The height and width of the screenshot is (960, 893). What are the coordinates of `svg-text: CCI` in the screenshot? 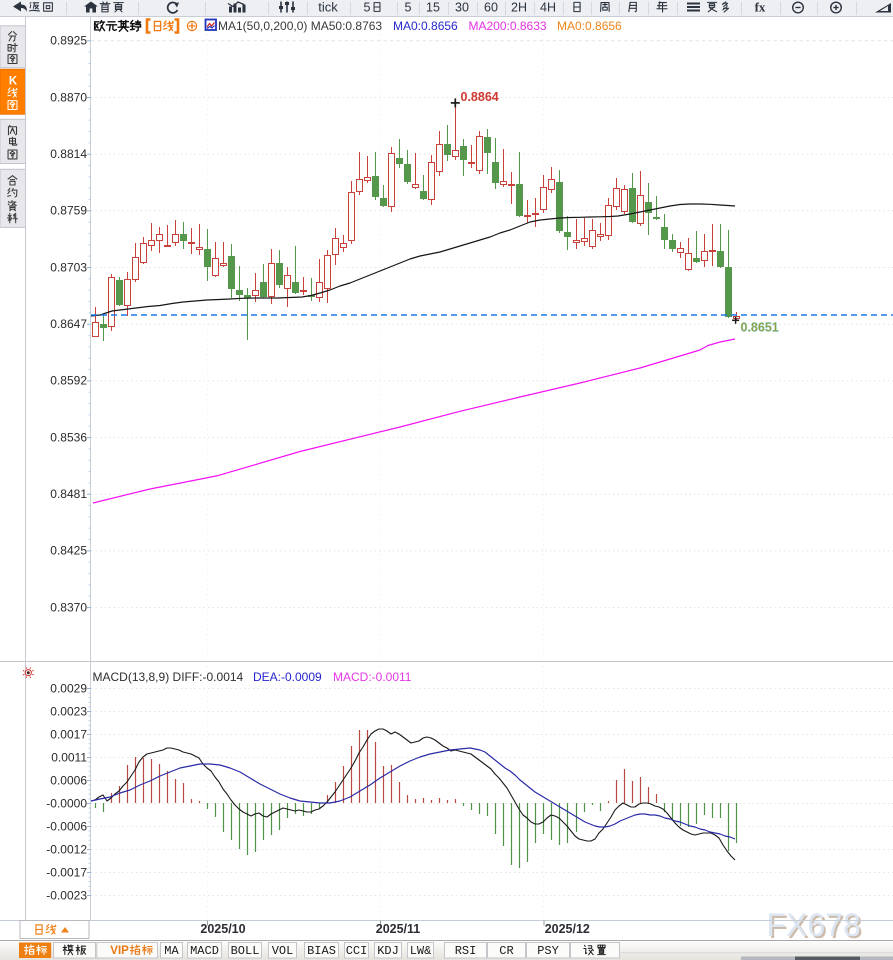 It's located at (357, 951).